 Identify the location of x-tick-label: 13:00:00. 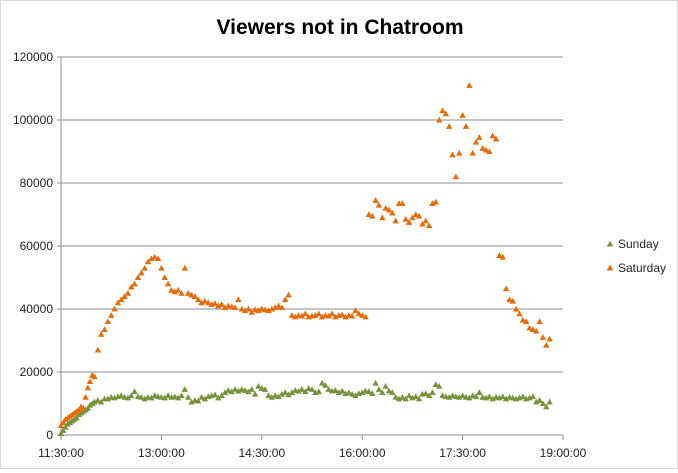
(161, 453).